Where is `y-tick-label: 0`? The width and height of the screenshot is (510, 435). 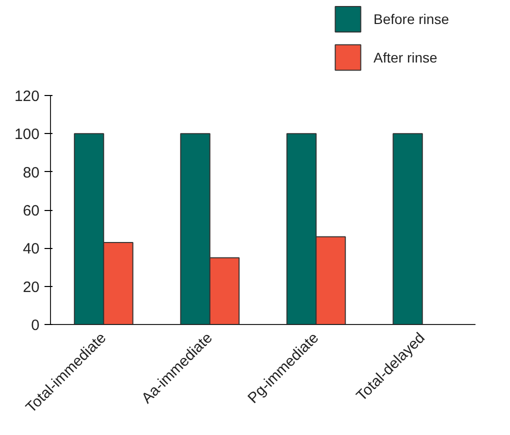
y-tick-label: 0 is located at coordinates (35, 325).